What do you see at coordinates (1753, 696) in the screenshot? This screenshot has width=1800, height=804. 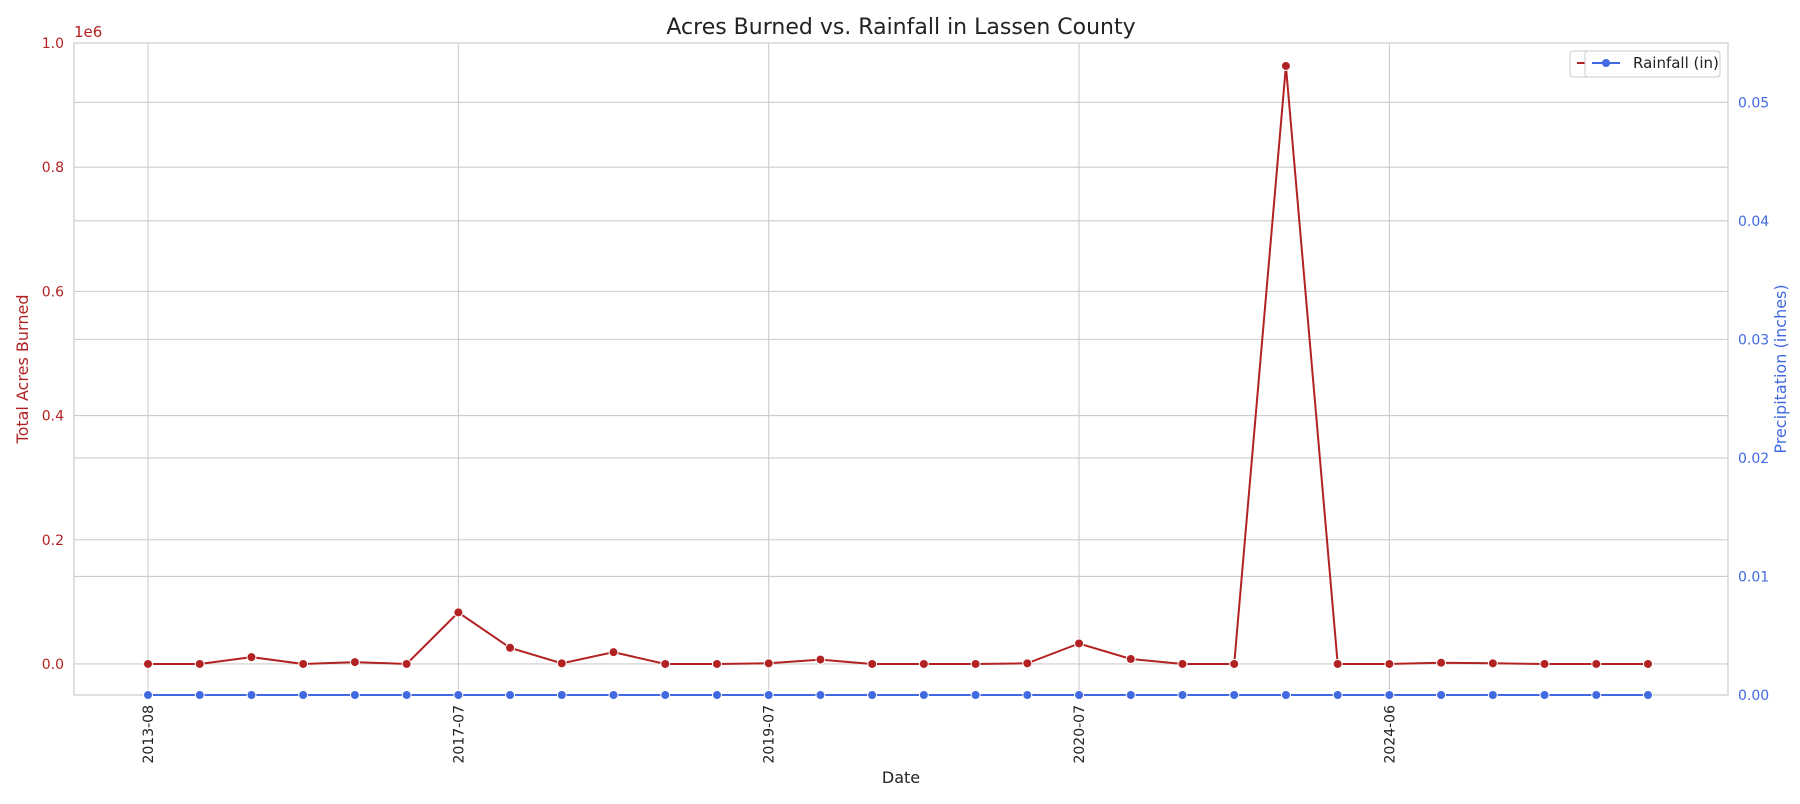 I see `right-y-tick-label: 0.00` at bounding box center [1753, 696].